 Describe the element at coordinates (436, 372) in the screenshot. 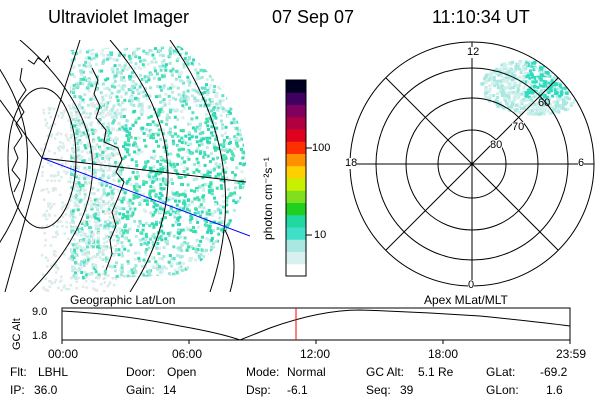

I see `gcalt-value: 5.1 Re` at that location.